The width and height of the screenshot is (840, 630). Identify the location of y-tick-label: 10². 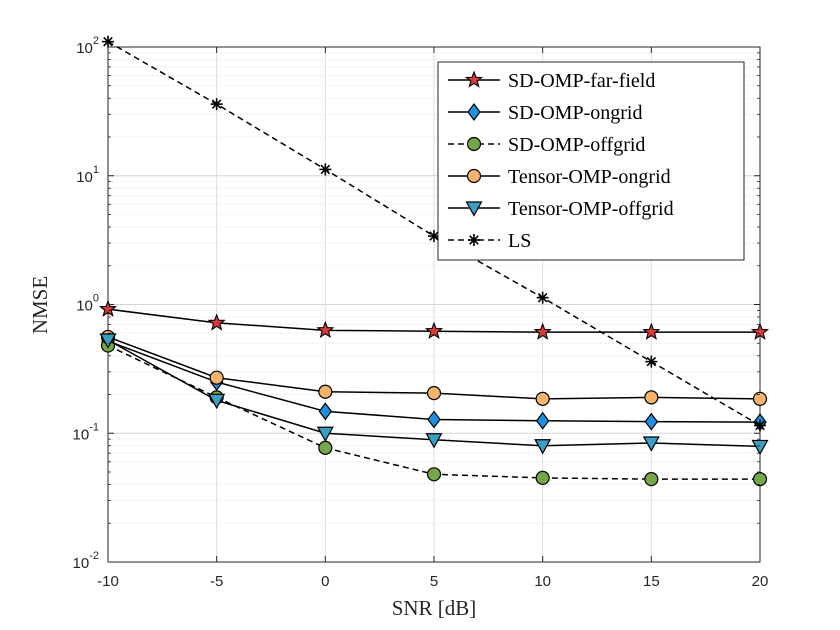
(87, 46).